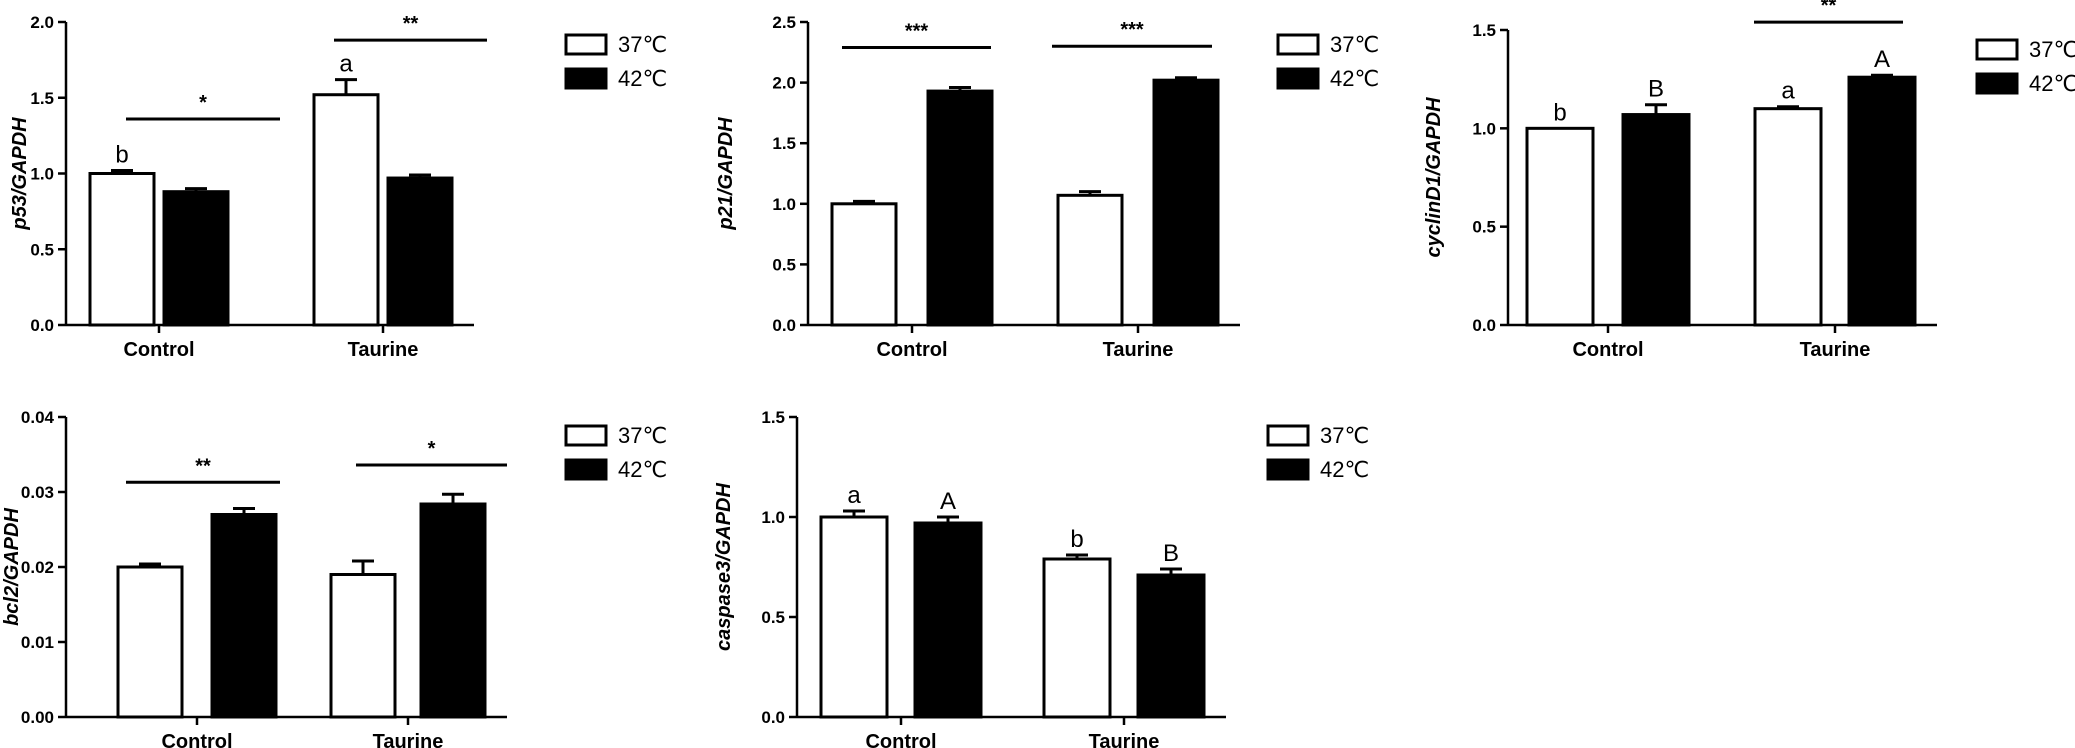  I want to click on y-axis-title: caspase3/GAPDH, so click(724, 567).